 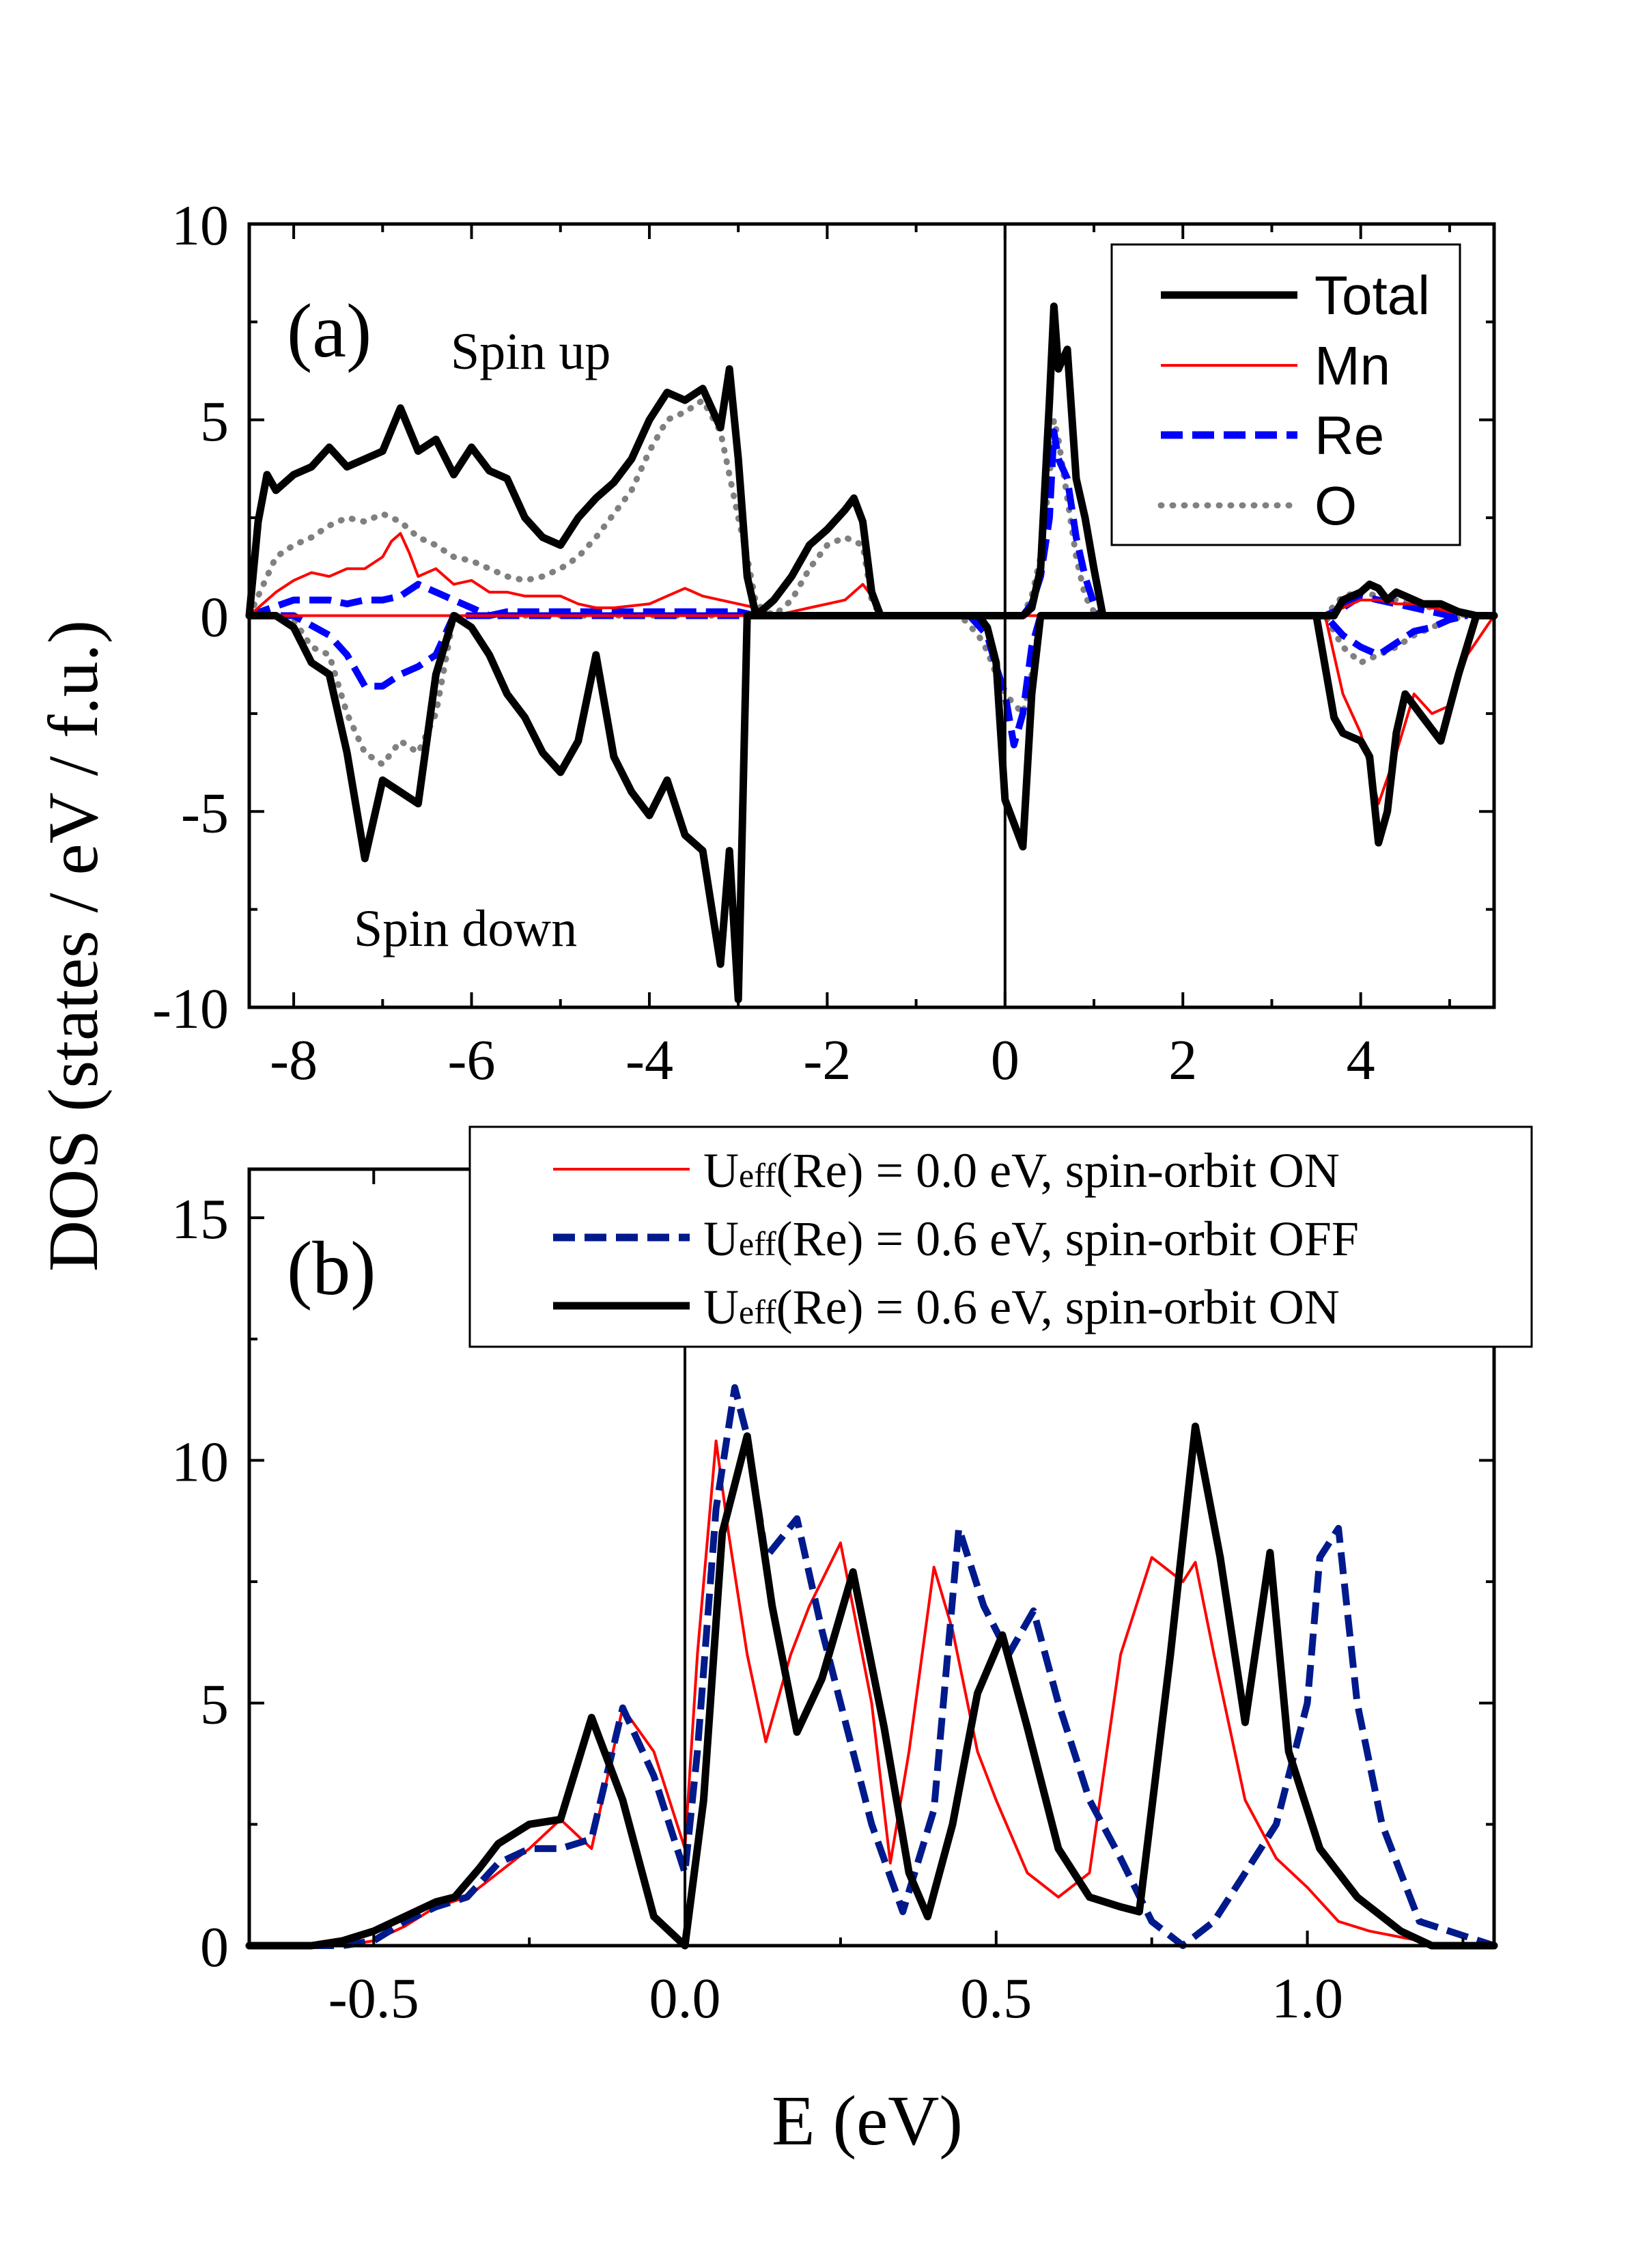 I want to click on legend-b-entry-1: Ueff(Re) = 0.0 eV, spin-orbit ON, so click(x=1021, y=1170).